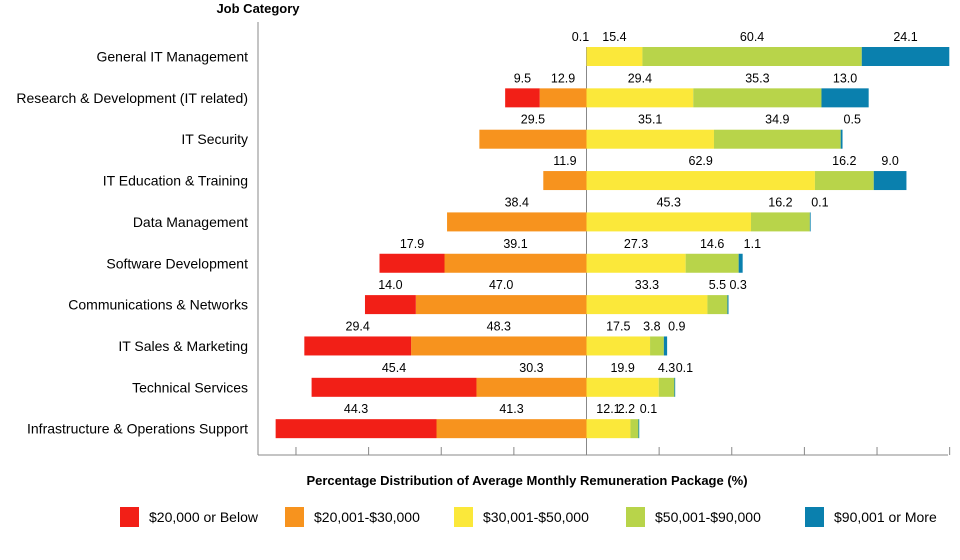  I want to click on data-label: 45.4, so click(394, 368).